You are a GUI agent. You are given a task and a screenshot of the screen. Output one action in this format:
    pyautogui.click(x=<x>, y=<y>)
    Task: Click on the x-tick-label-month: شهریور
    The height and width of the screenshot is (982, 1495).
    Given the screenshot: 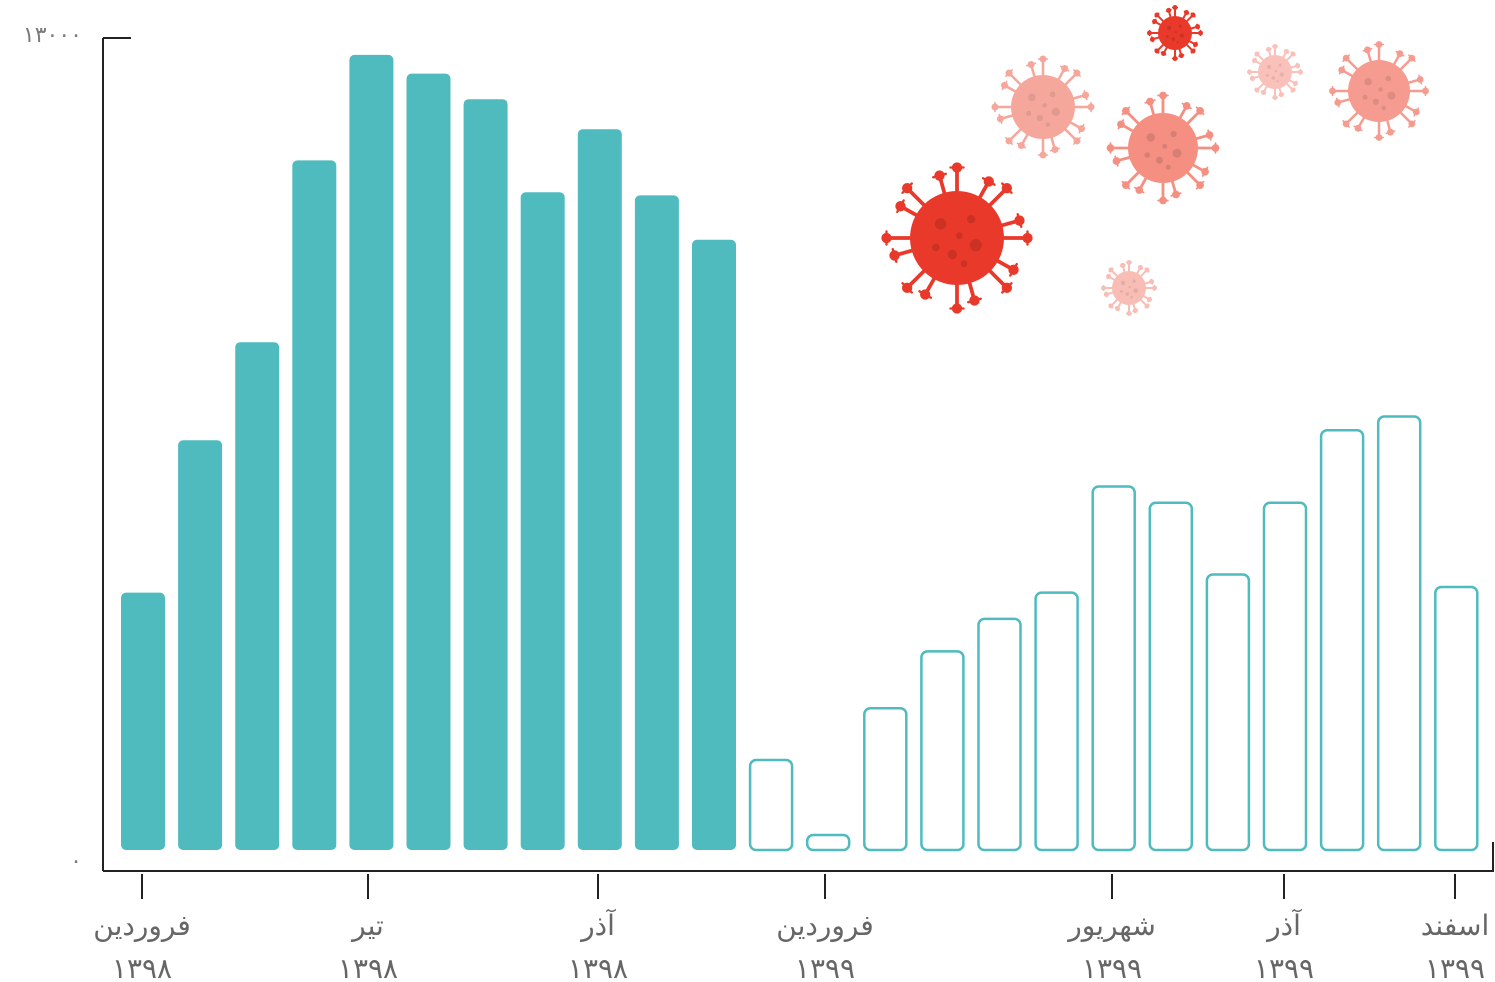 What is the action you would take?
    pyautogui.click(x=1111, y=925)
    